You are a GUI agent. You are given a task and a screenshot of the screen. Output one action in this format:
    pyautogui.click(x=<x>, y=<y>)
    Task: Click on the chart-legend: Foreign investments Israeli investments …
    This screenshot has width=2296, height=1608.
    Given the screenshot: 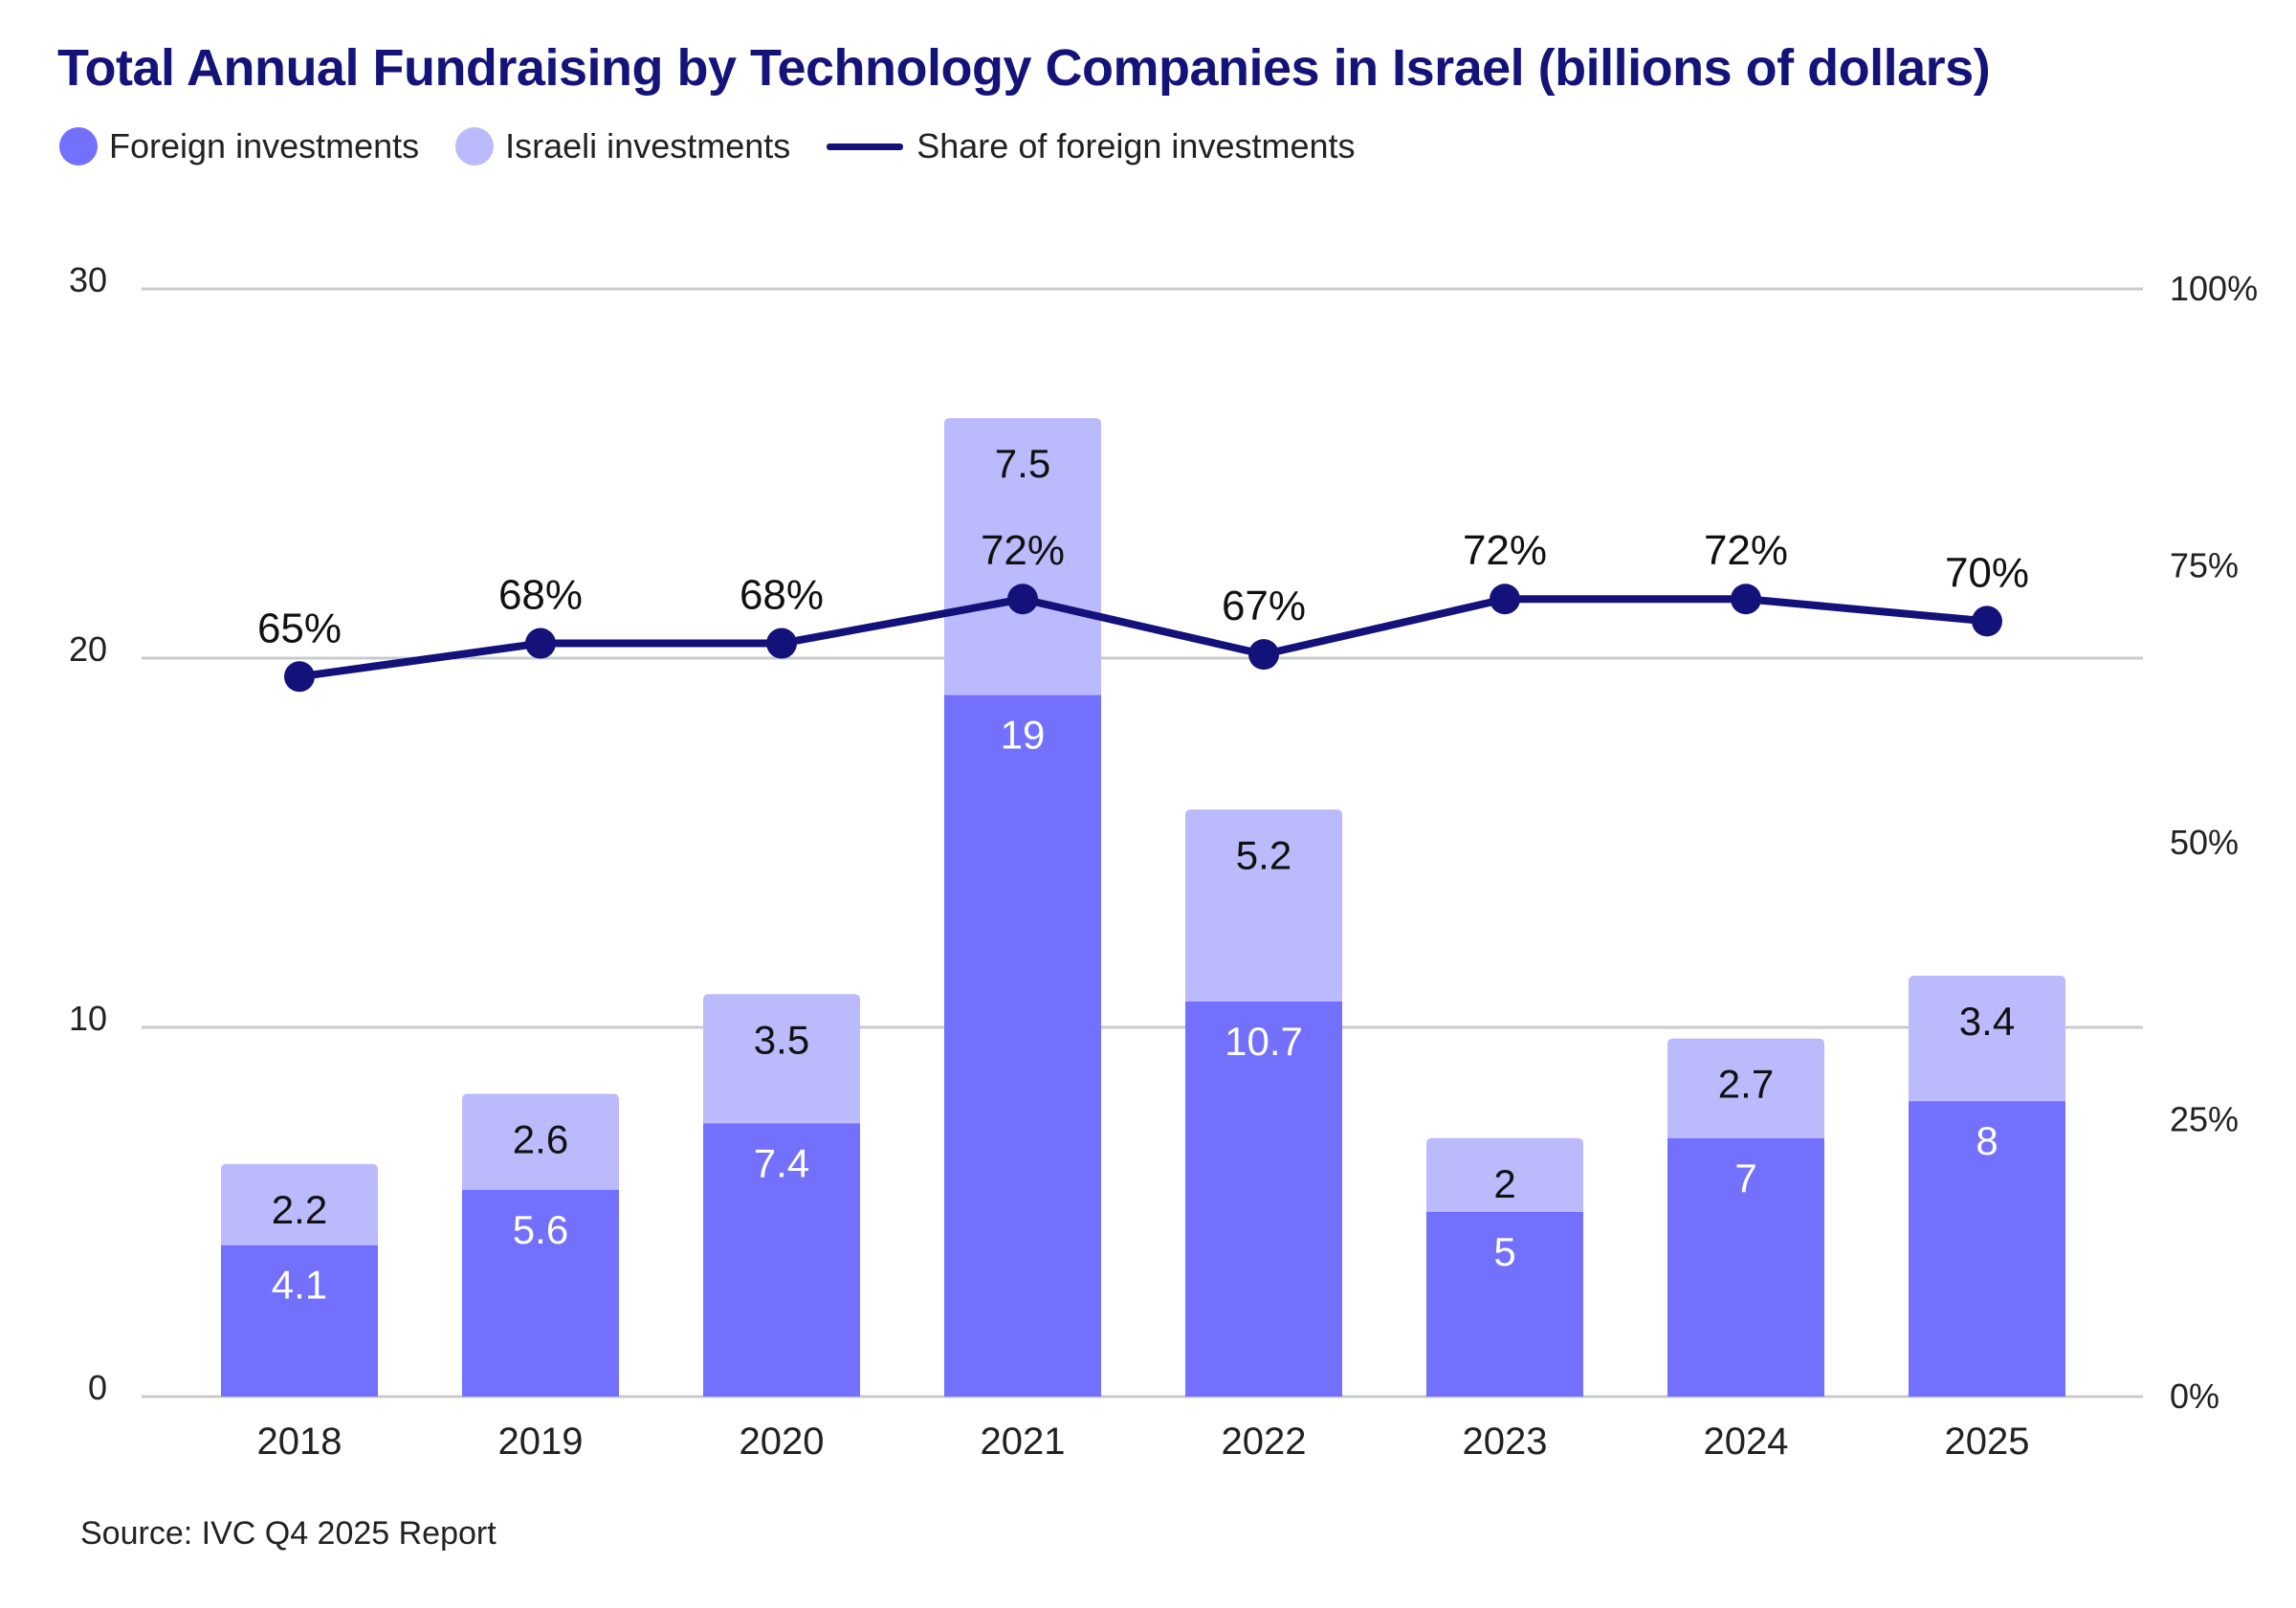 What is the action you would take?
    pyautogui.click(x=726, y=146)
    